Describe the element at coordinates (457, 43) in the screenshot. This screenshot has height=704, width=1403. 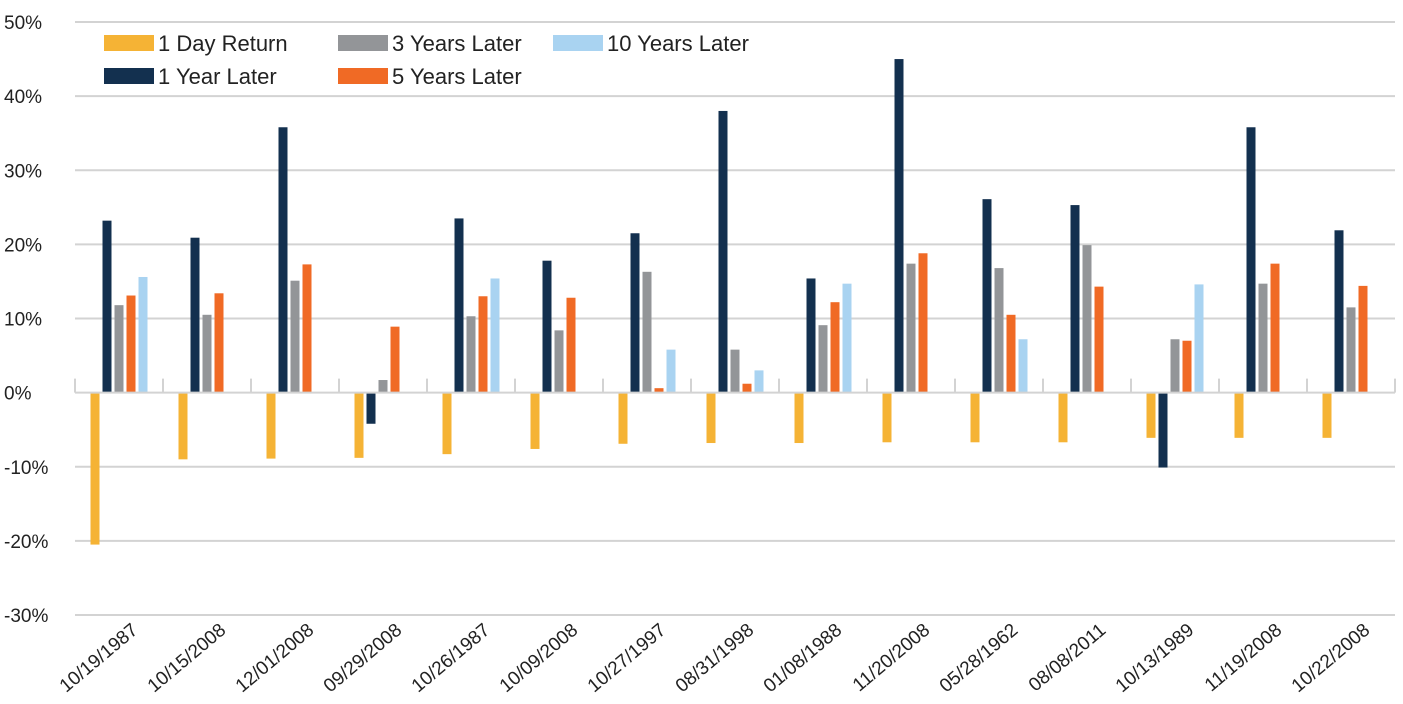
I see `legend-label: 3 Years Later` at that location.